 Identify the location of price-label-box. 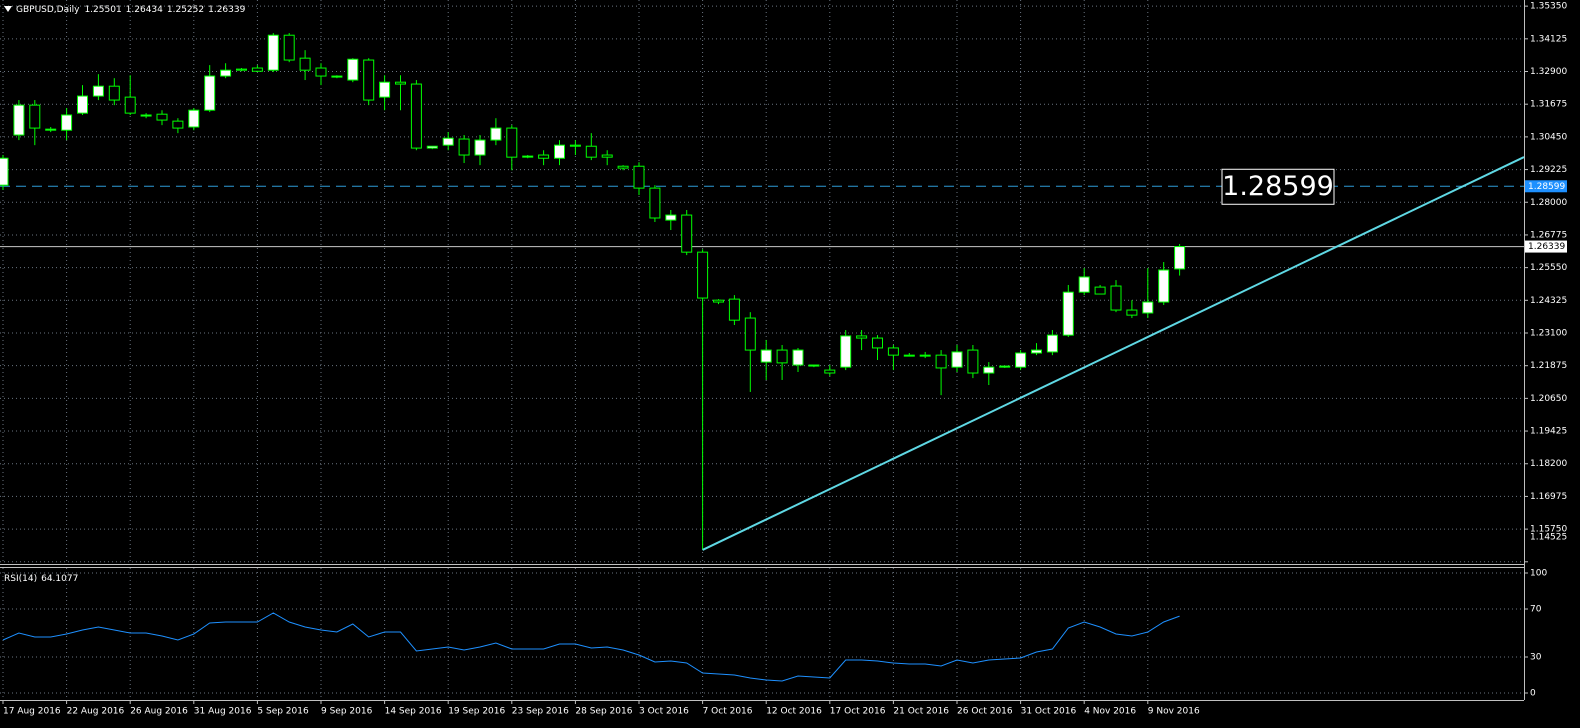
(1278, 186).